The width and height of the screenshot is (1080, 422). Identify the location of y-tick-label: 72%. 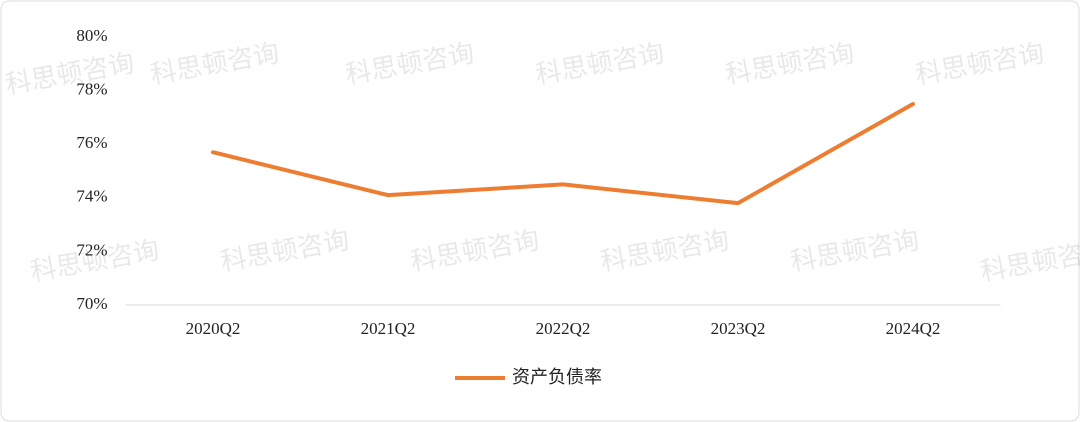
(91, 249).